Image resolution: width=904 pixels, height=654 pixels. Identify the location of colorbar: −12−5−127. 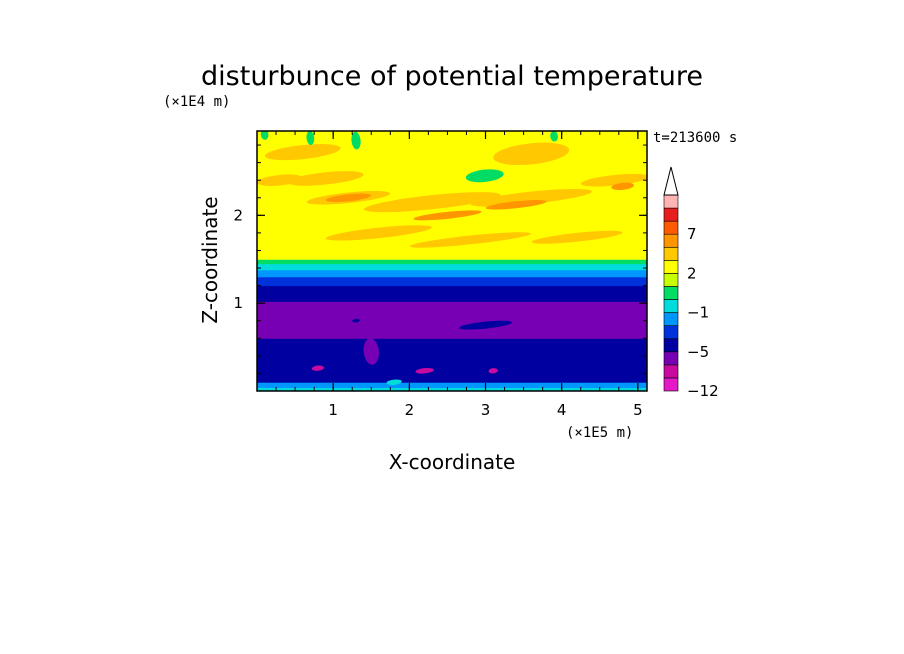
(691, 283).